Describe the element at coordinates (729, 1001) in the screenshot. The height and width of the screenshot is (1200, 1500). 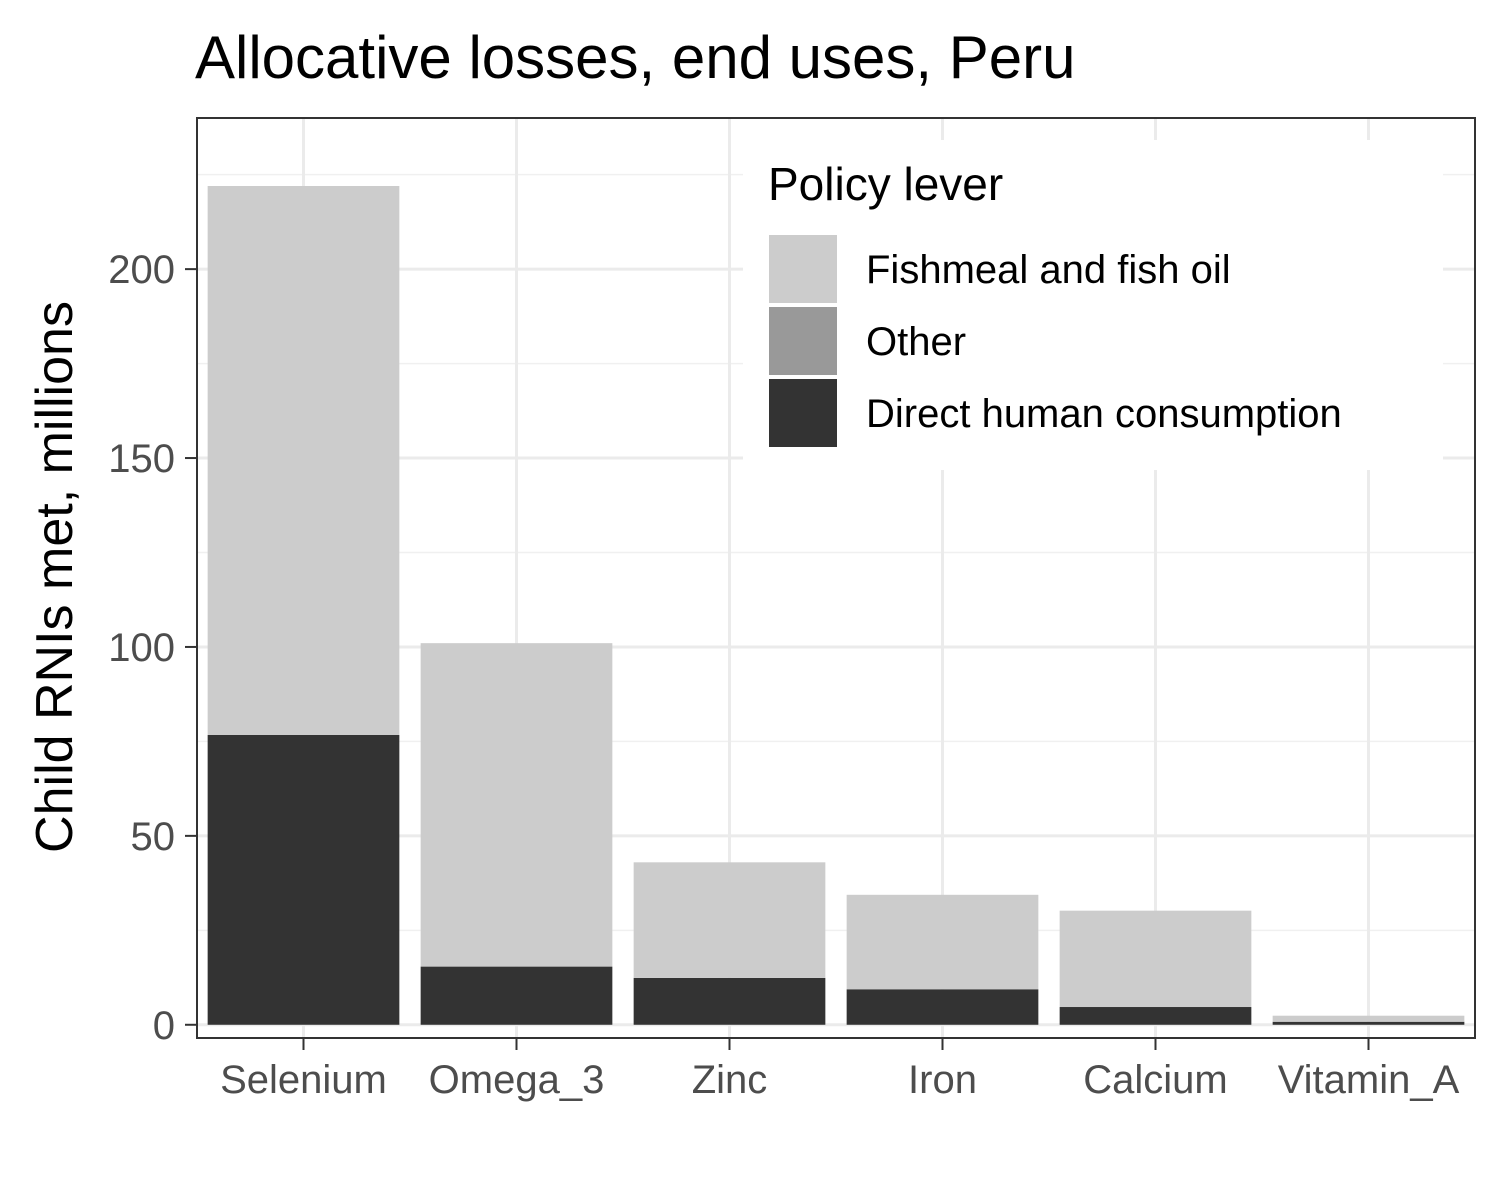
I see `bar-zinc-direct-human-consumption` at that location.